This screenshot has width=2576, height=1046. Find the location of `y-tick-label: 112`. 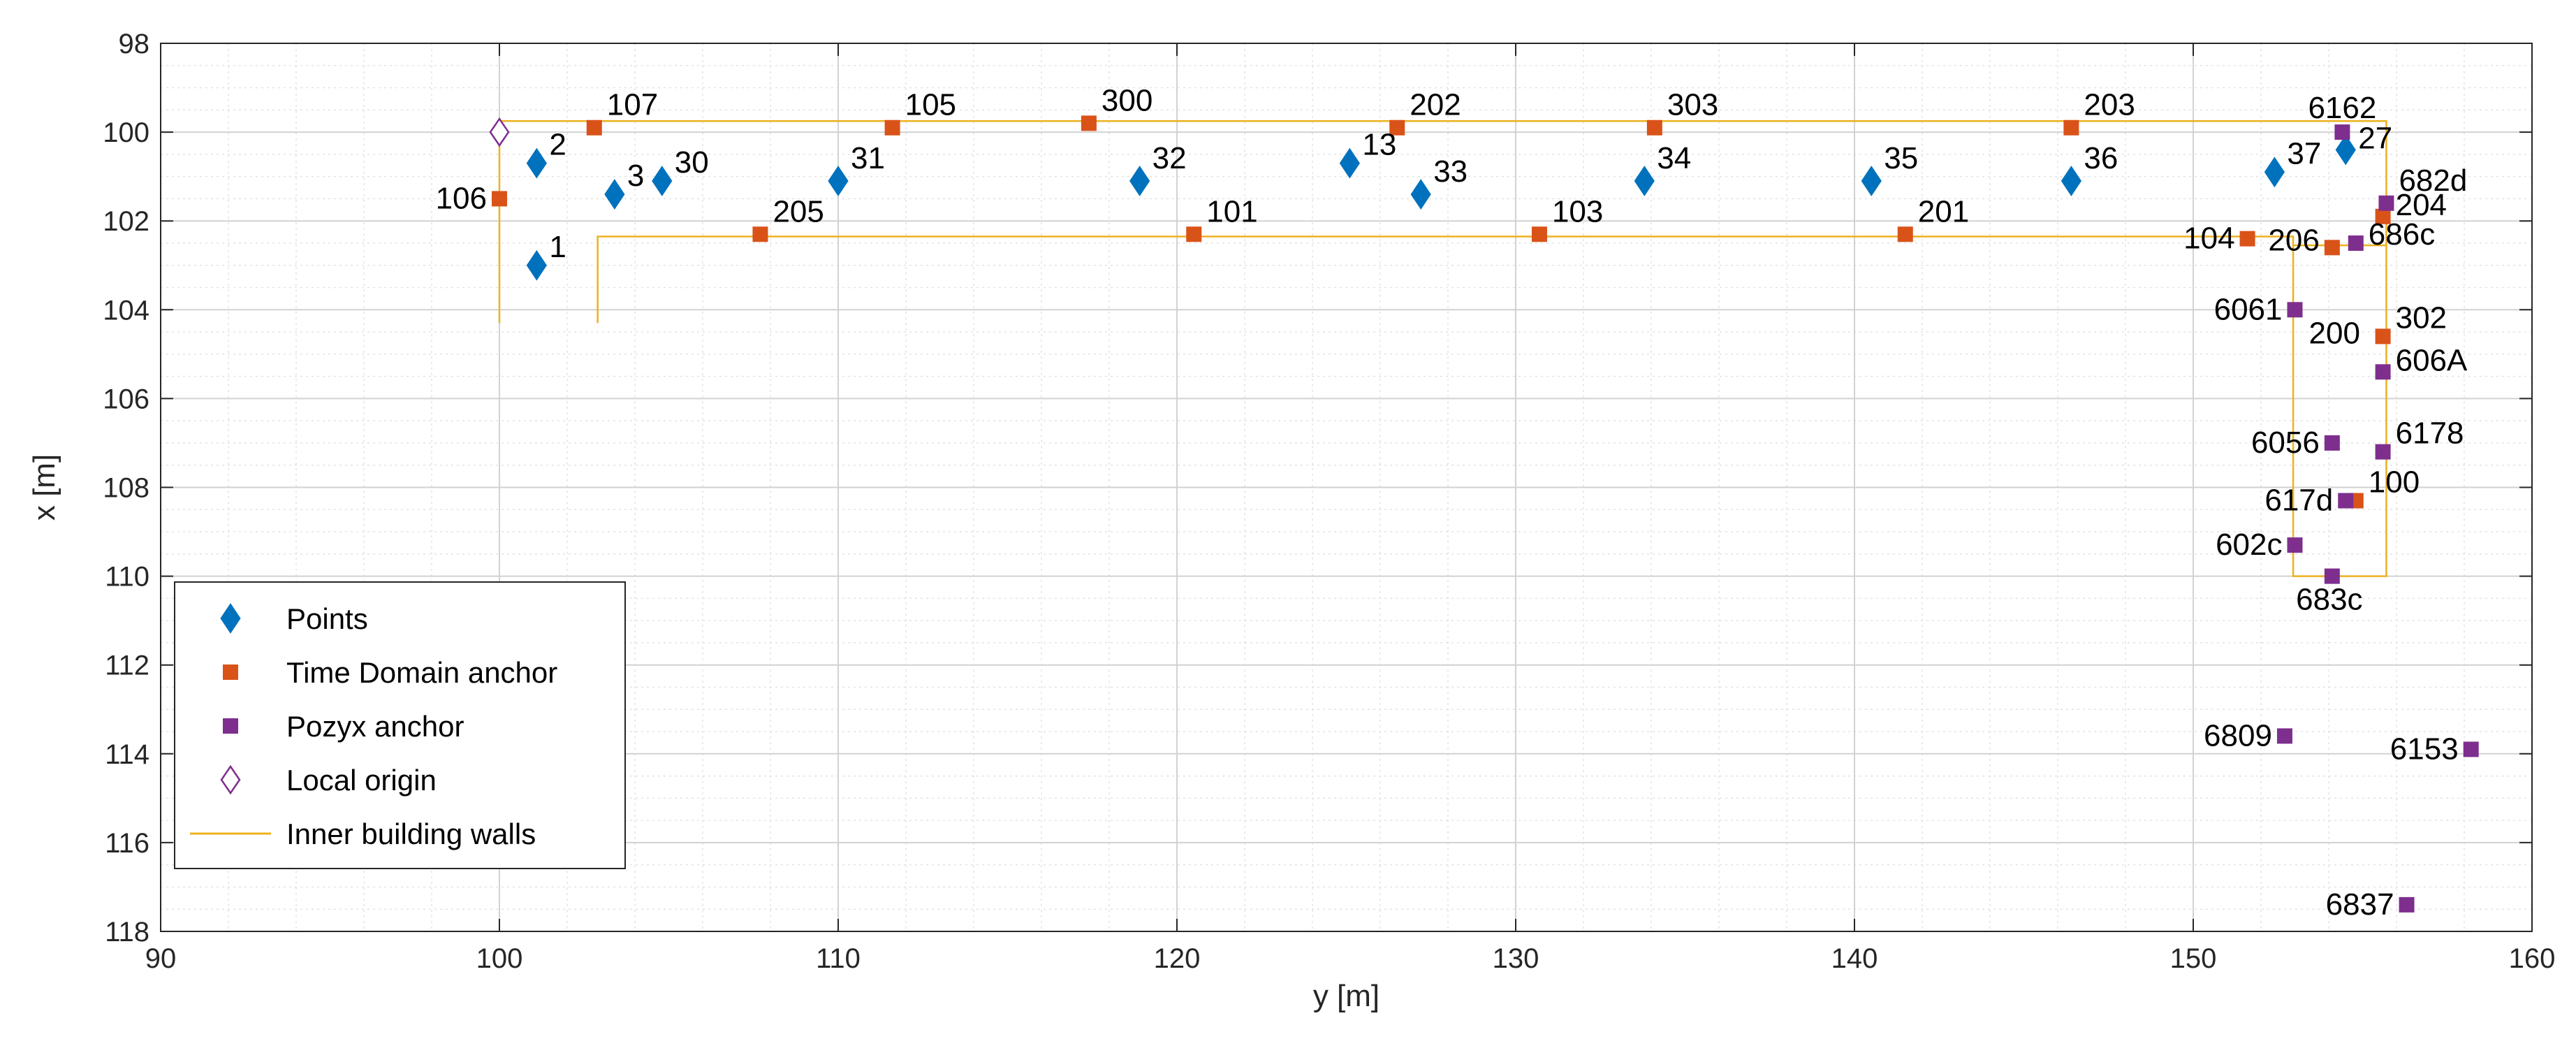

y-tick-label: 112 is located at coordinates (127, 666).